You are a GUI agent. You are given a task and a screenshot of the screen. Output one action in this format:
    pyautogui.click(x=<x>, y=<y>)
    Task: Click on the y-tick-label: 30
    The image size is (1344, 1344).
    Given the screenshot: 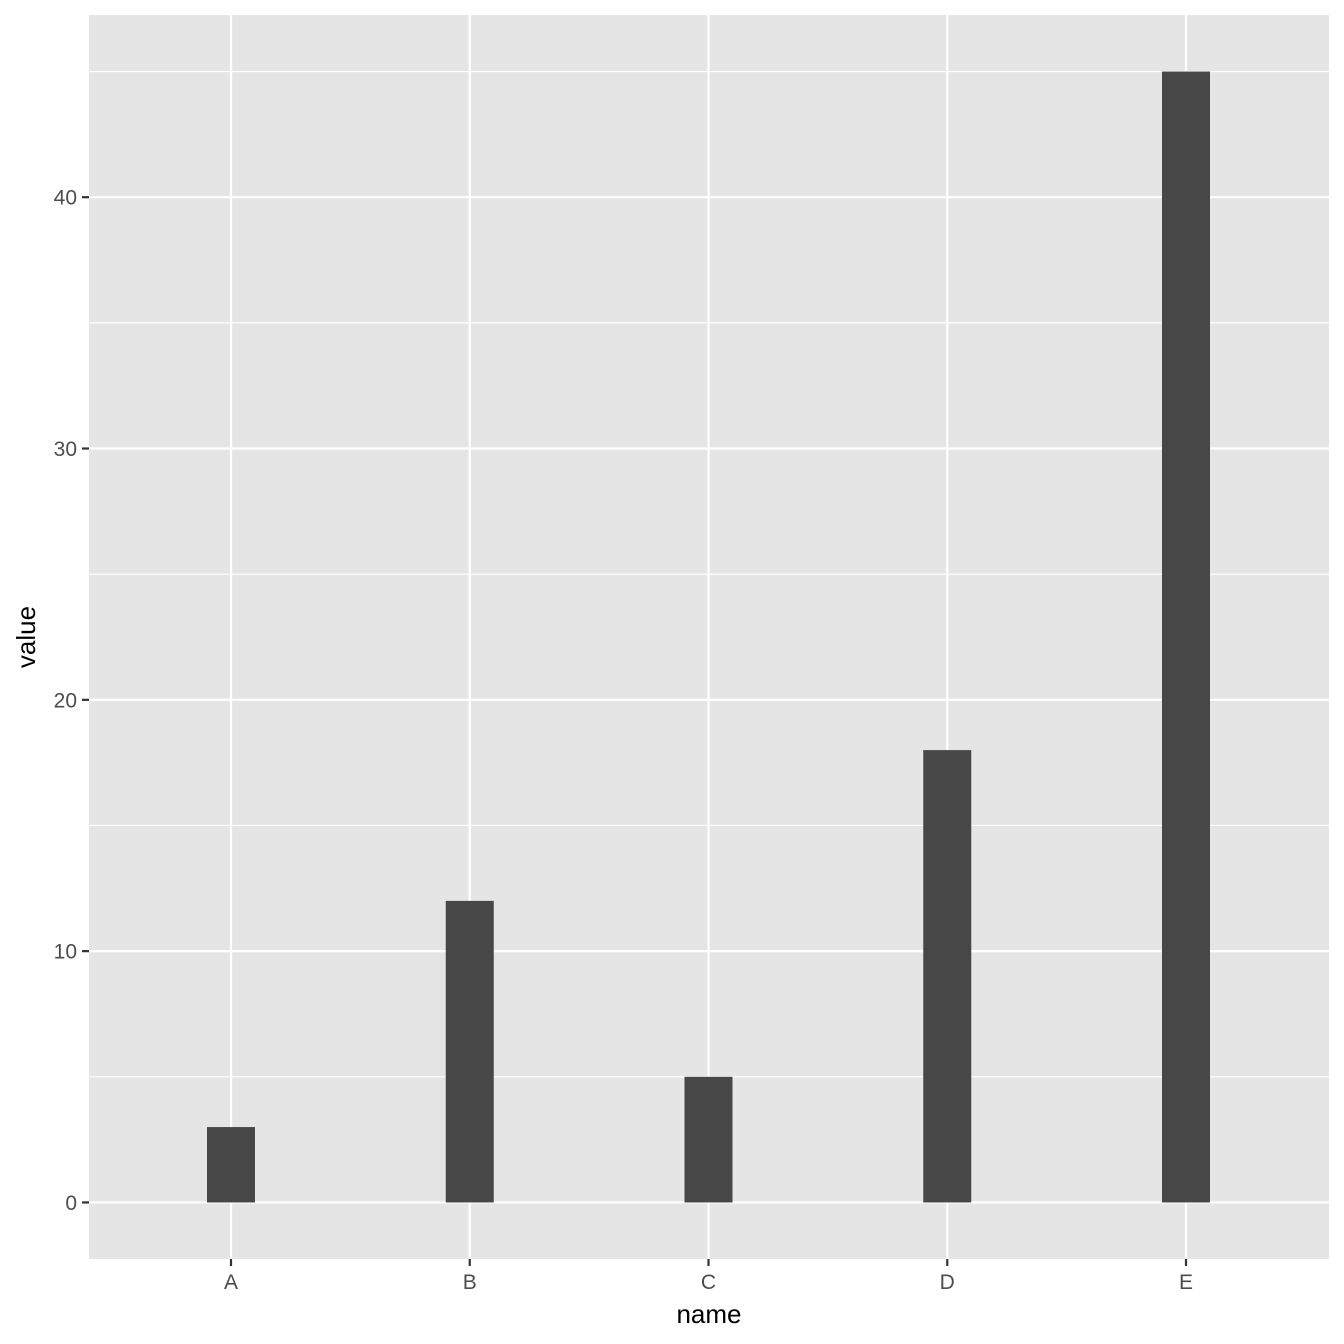 What is the action you would take?
    pyautogui.click(x=65, y=449)
    